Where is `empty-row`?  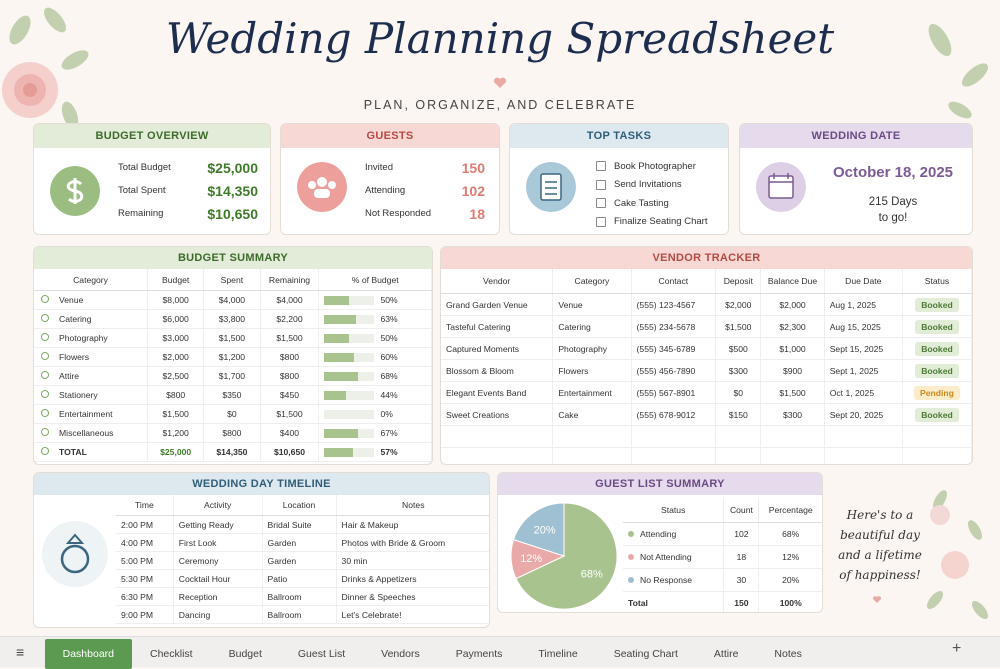 empty-row is located at coordinates (706, 436).